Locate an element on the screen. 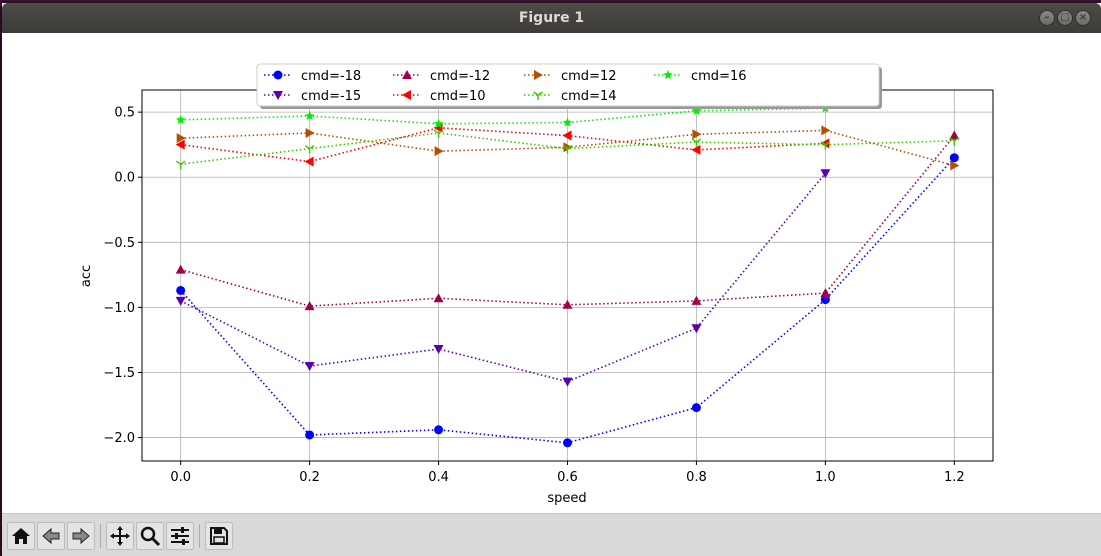  x-axis-label: speed is located at coordinates (566, 498).